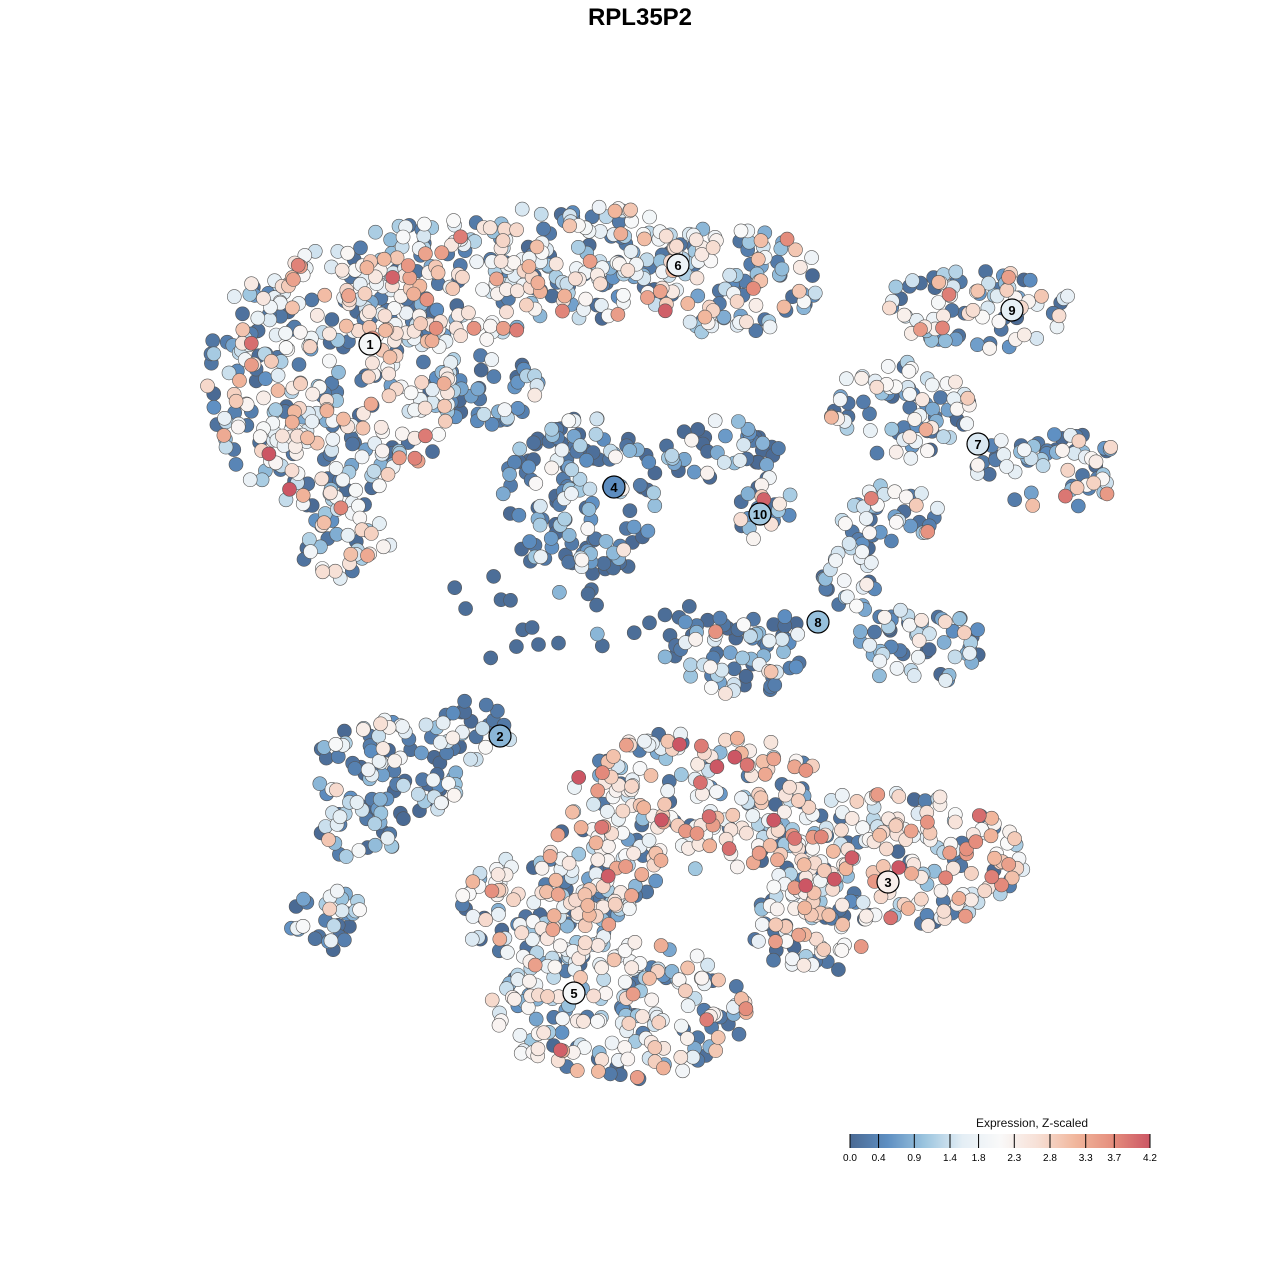 This screenshot has width=1280, height=1280. I want to click on cluster-label-2: 2, so click(500, 736).